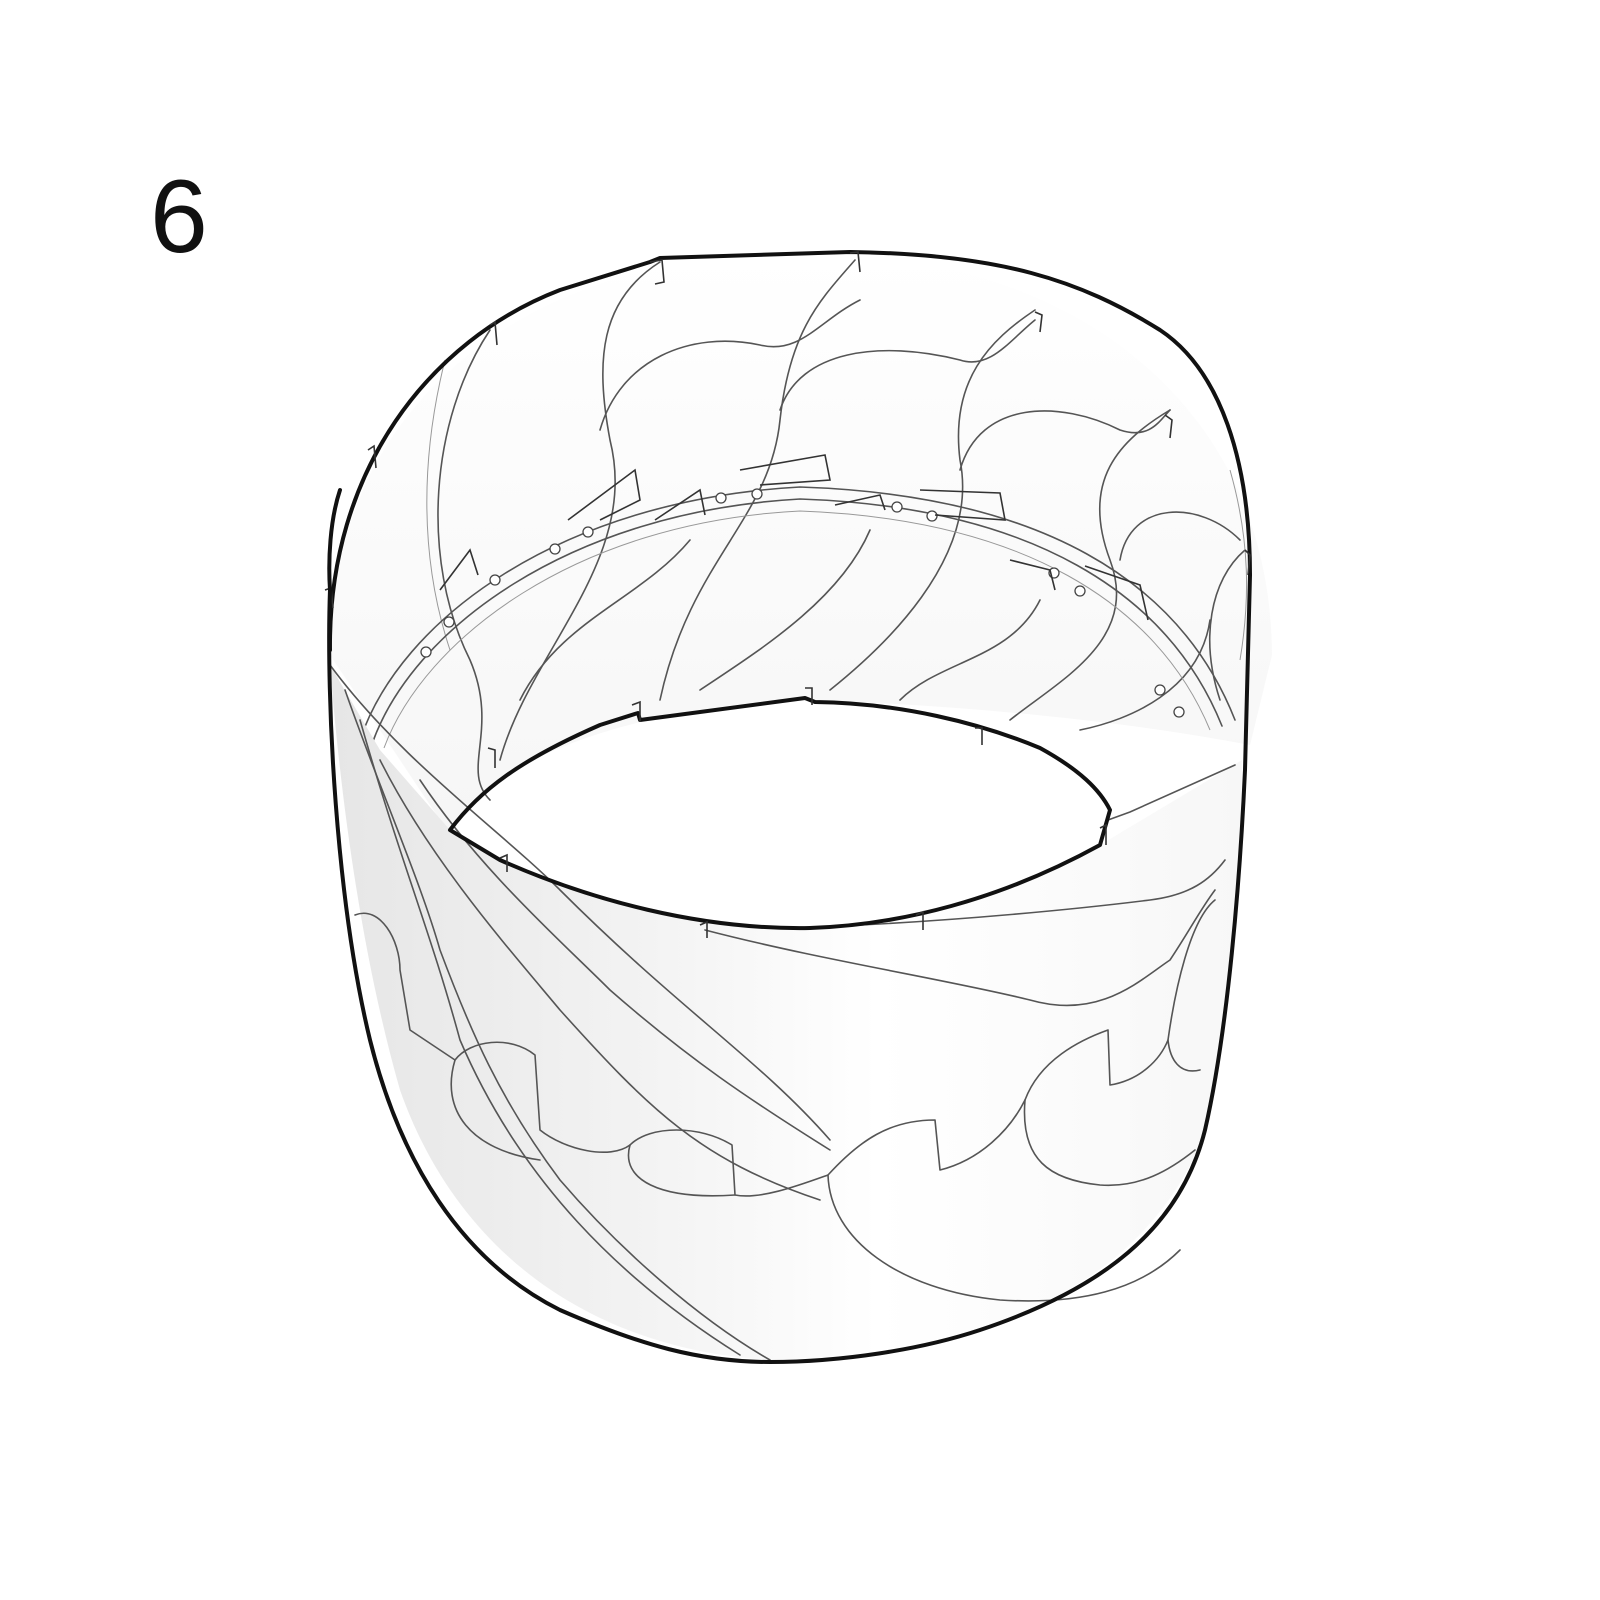  Describe the element at coordinates (179, 217) in the screenshot. I see `step-number: 6` at that location.